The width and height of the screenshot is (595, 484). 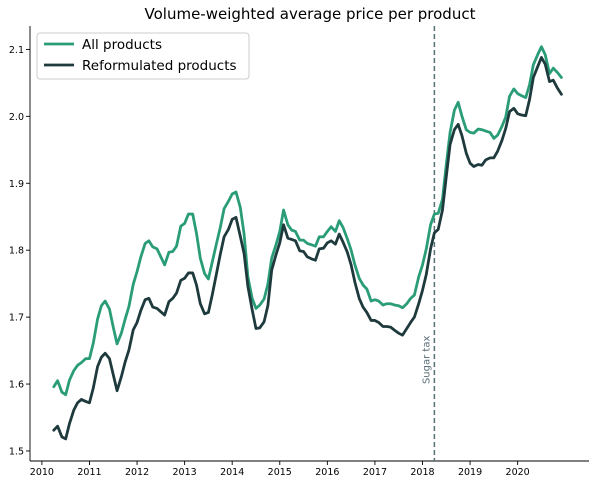 I want to click on y-tick-label: 1.8, so click(x=16, y=251).